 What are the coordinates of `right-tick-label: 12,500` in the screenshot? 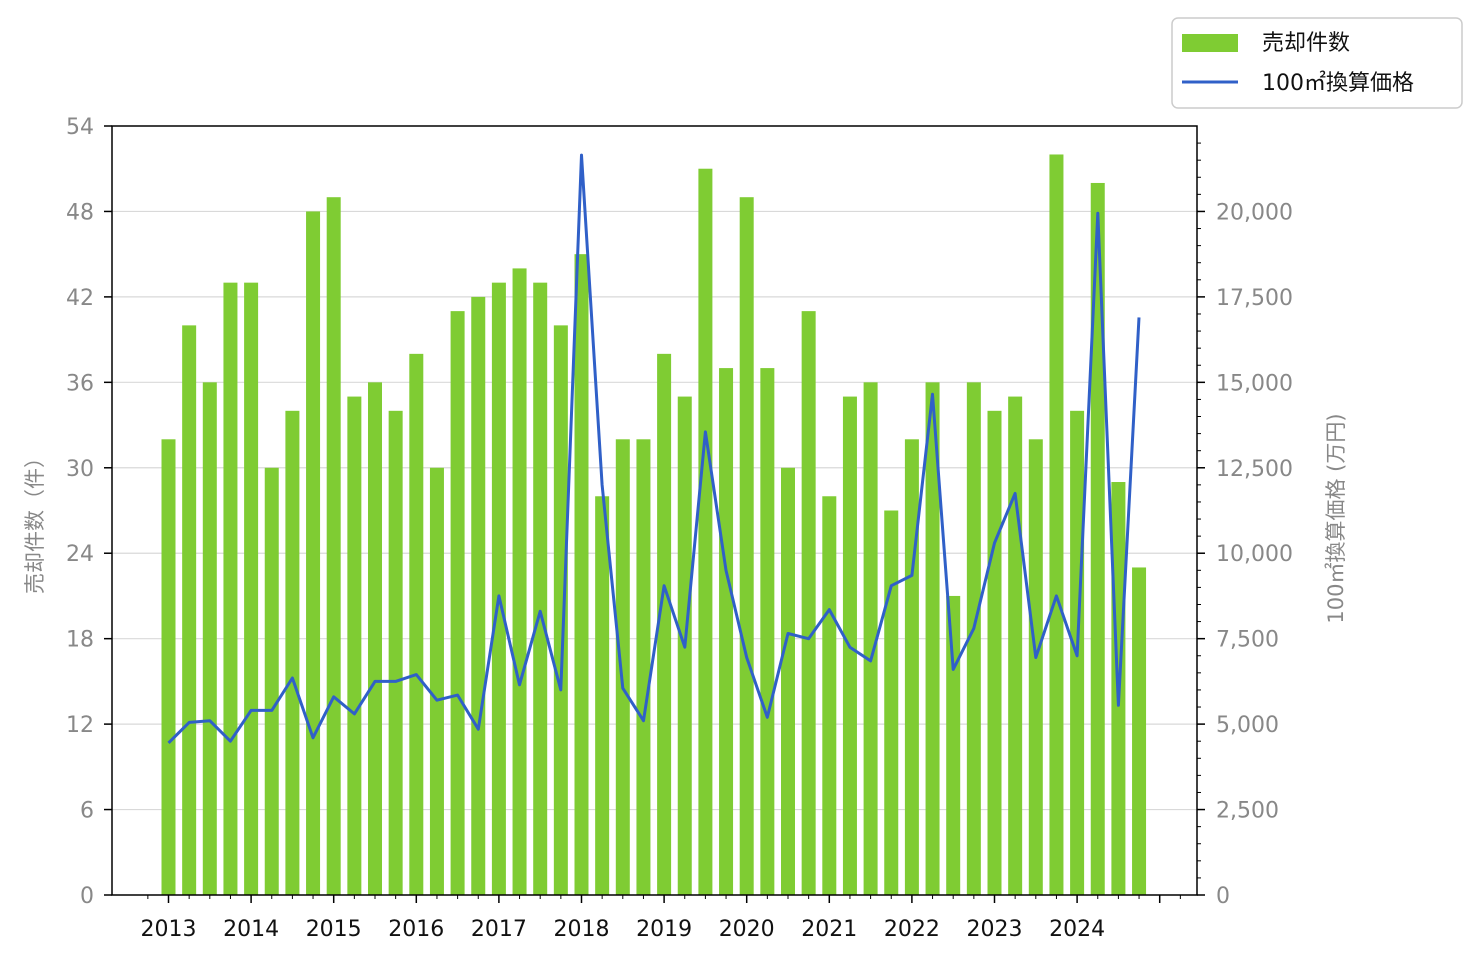 It's located at (1254, 469).